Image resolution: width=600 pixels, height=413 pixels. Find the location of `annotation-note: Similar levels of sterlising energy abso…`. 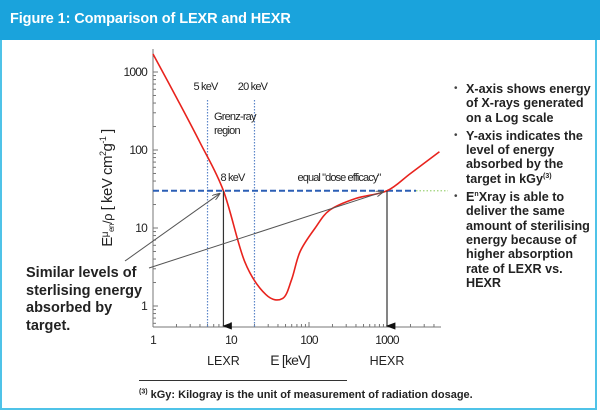

annotation-note: Similar levels of sterlising energy abso… is located at coordinates (84, 299).